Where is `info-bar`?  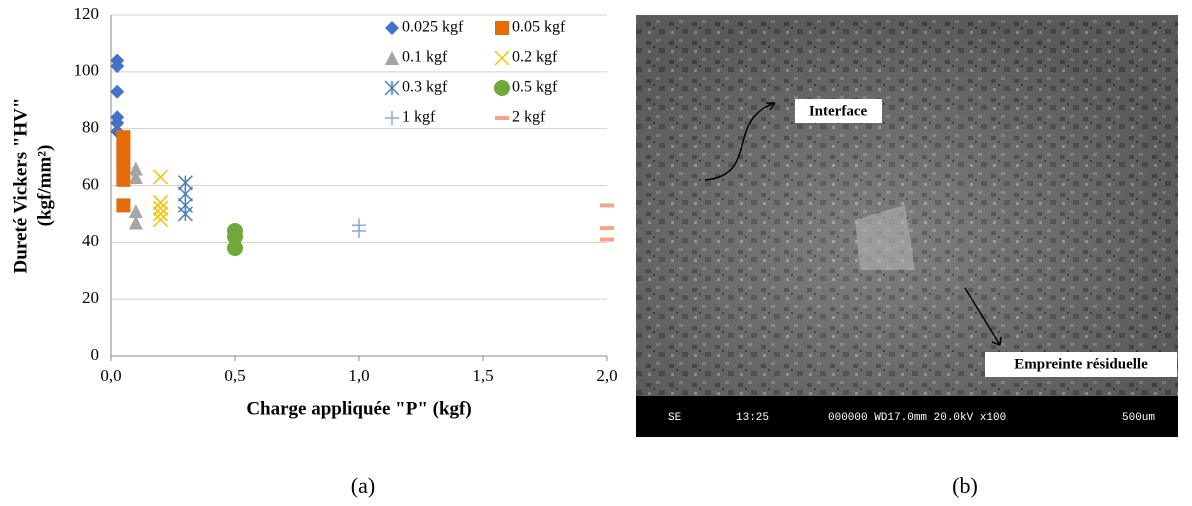 info-bar is located at coordinates (907, 416).